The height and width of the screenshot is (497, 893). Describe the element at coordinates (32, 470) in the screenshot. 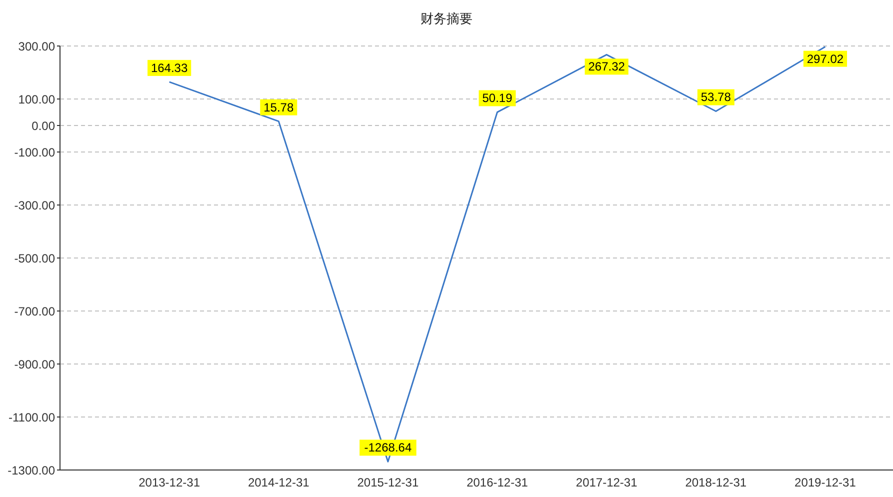

I see `y-tick-label: -1300.00` at that location.